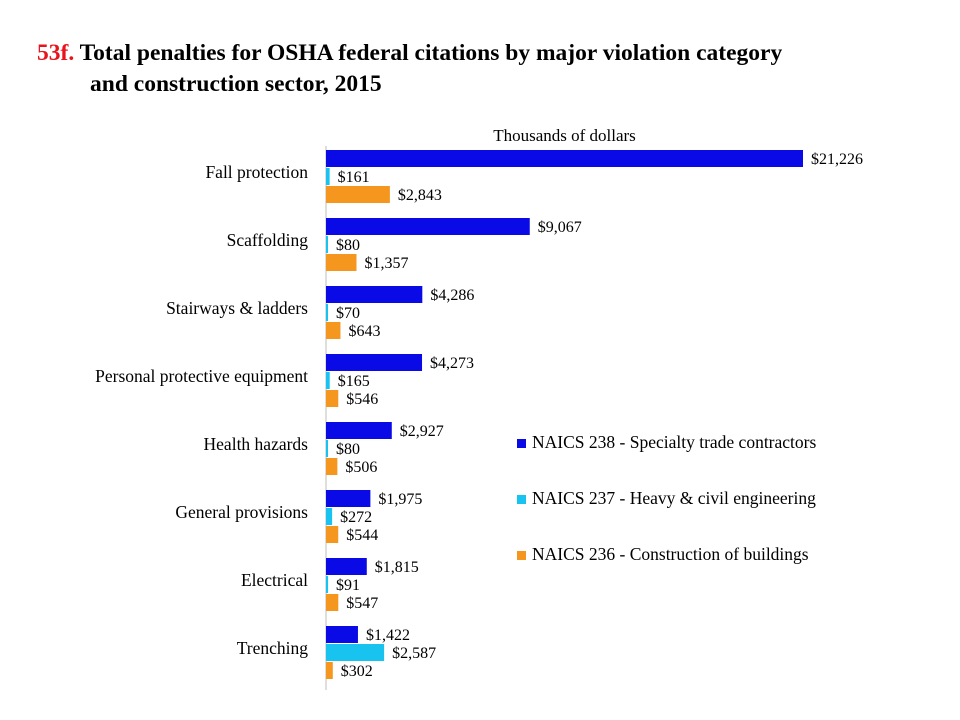 This screenshot has width=960, height=720. What do you see at coordinates (670, 554) in the screenshot?
I see `legend-label-3: NAICS 236 - Construction of buildings` at bounding box center [670, 554].